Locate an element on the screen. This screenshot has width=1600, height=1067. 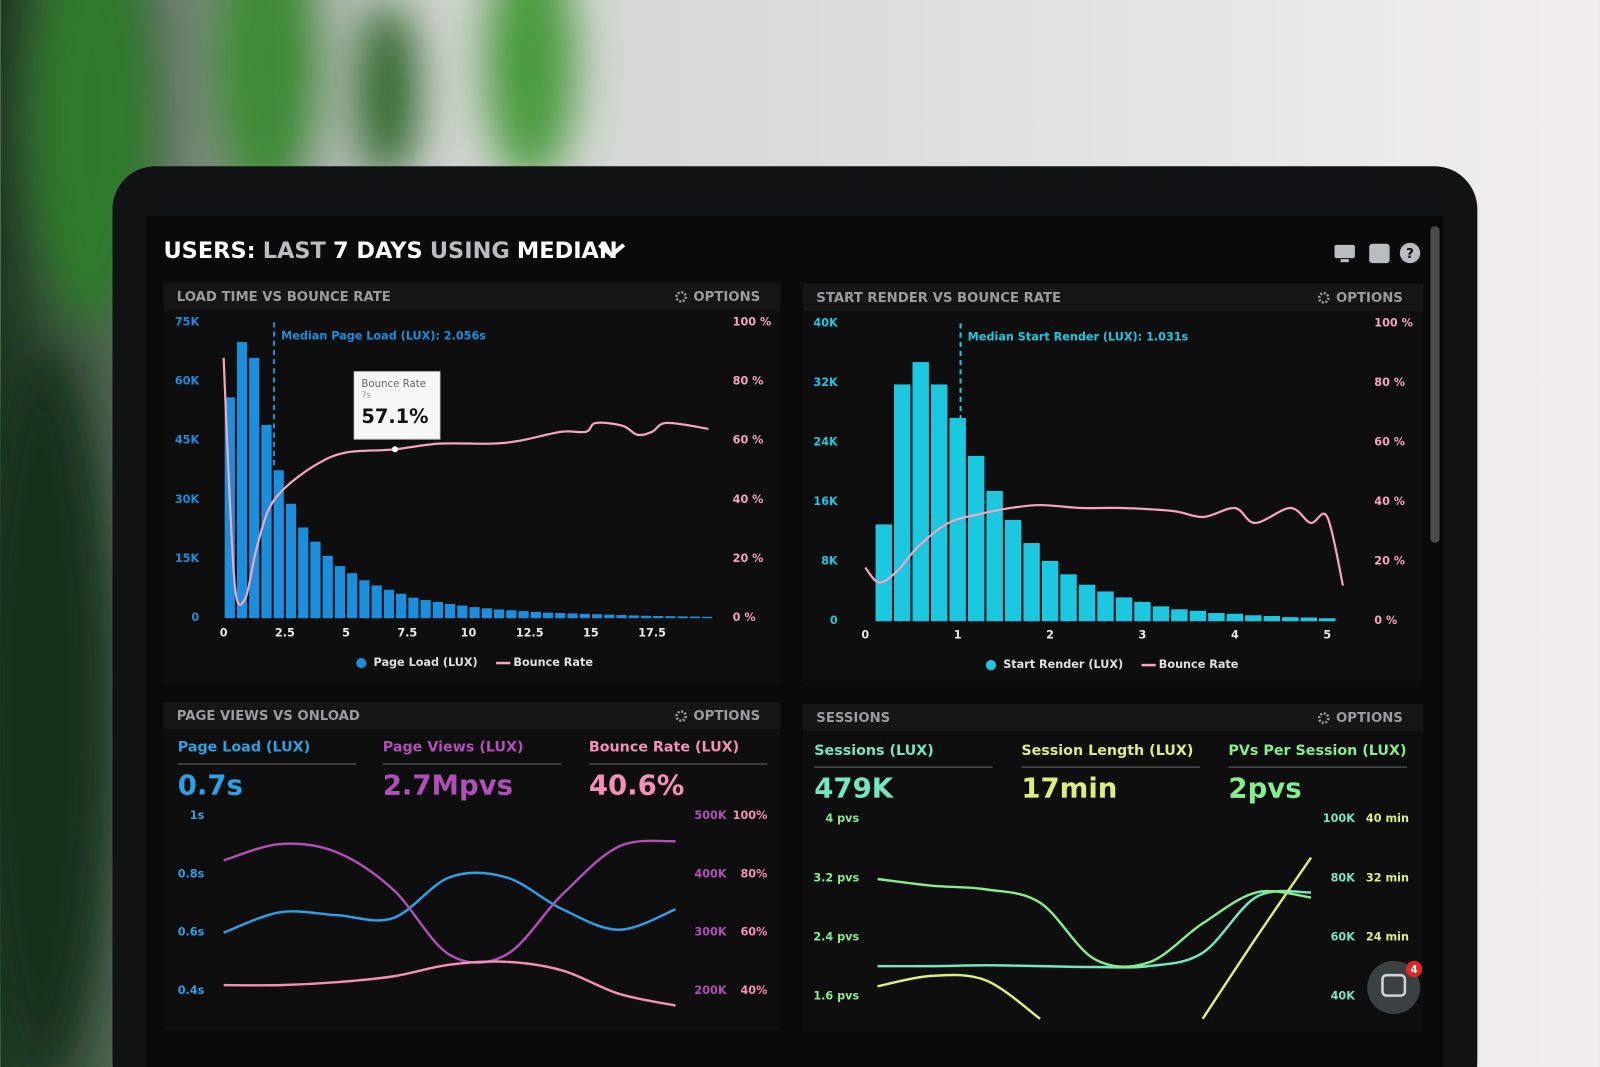
toolbar-icons: ? is located at coordinates (1377, 253).